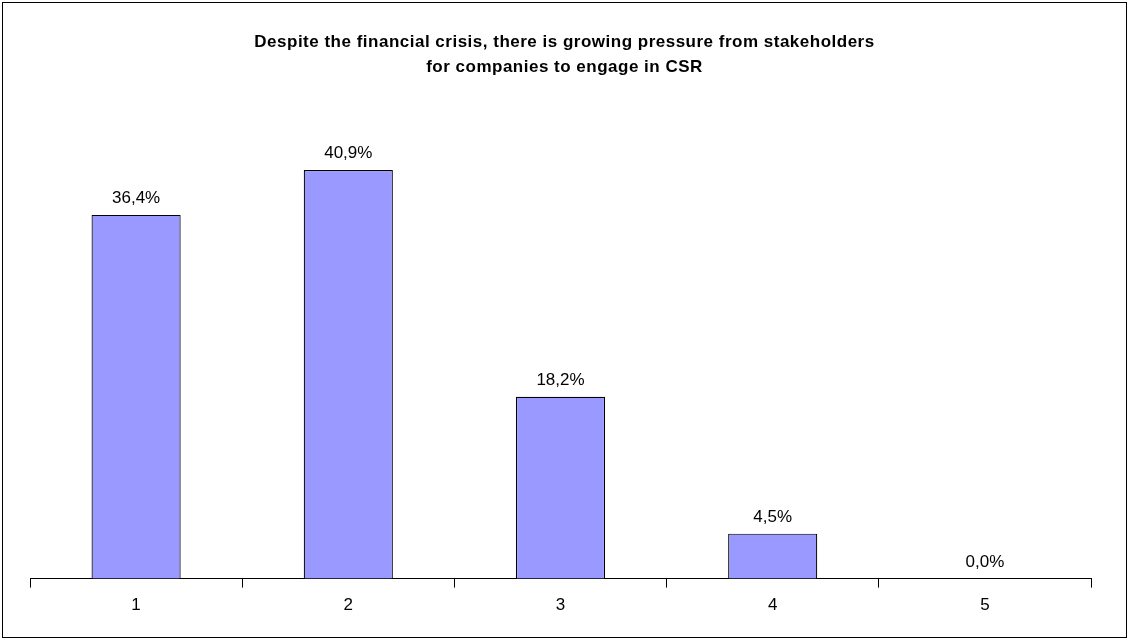  I want to click on x-tick-label: 5, so click(985, 605).